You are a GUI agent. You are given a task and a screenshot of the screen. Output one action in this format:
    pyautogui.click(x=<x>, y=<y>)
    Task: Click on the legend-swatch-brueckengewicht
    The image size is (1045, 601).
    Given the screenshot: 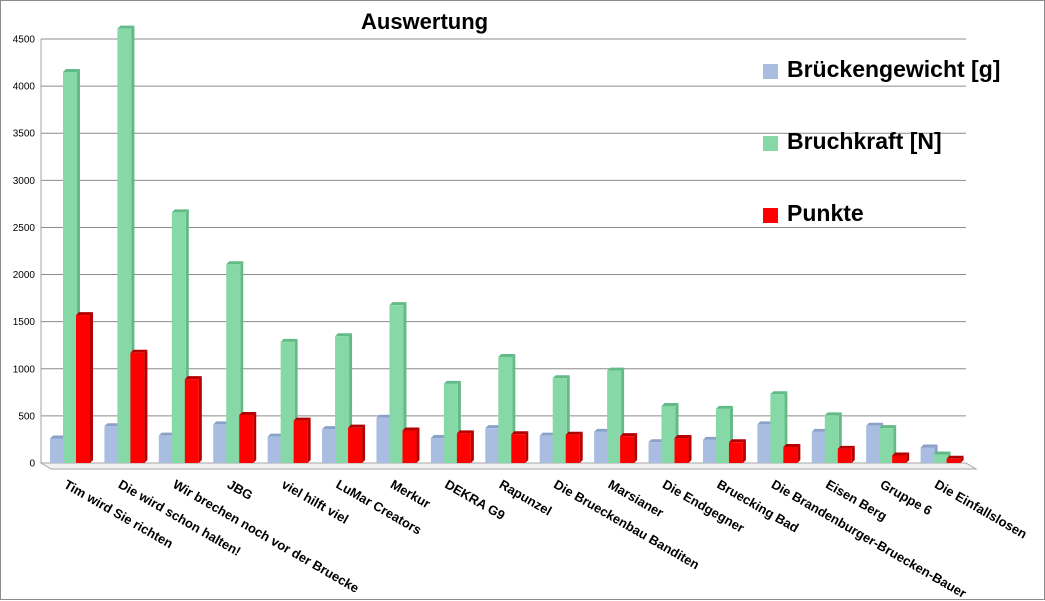 What is the action you would take?
    pyautogui.click(x=770, y=71)
    